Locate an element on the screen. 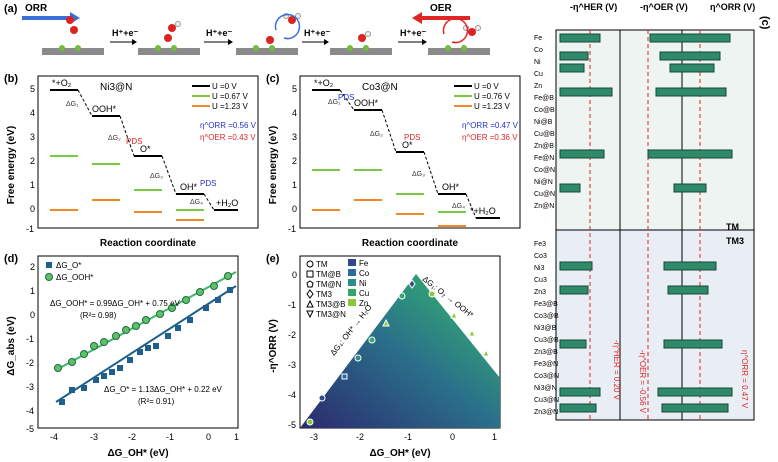 This screenshot has width=778, height=462. panel-b-frame is located at coordinates (148, 152).